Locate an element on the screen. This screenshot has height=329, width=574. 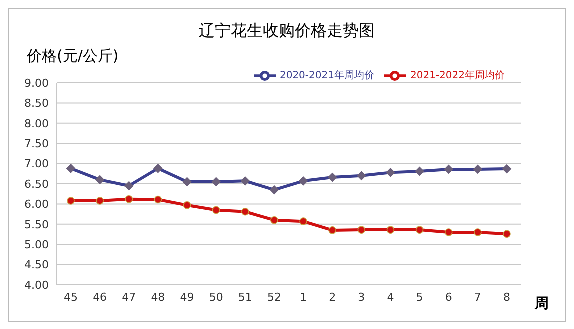
y-axis-title: 价格(元/公斤) is located at coordinates (73, 56).